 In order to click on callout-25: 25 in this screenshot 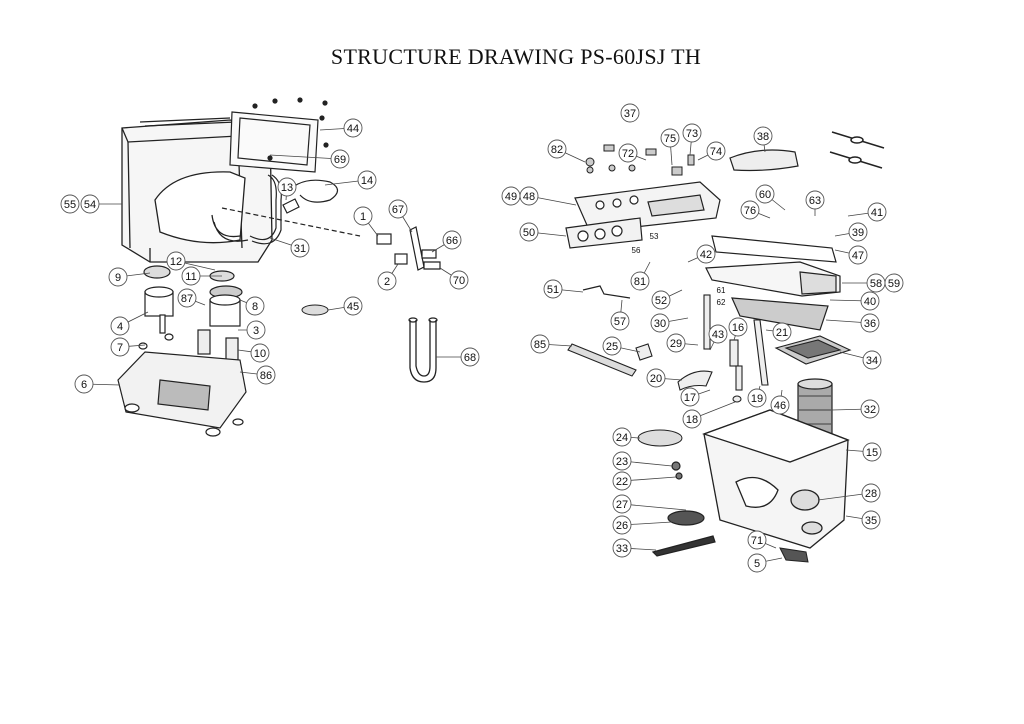, I will do `click(612, 346)`.